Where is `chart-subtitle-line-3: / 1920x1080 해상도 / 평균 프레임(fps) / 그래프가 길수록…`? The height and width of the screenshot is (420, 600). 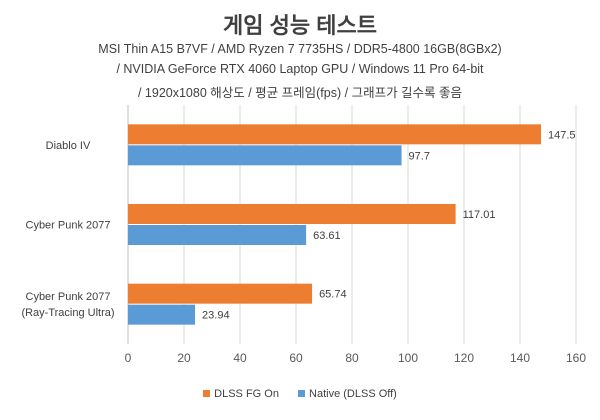
chart-subtitle-line-3: / 1920x1080 해상도 / 평균 프레임(fps) / 그래프가 길수록… is located at coordinates (300, 93).